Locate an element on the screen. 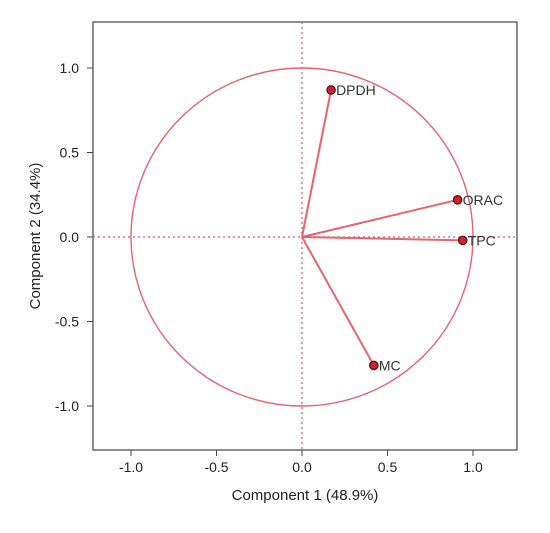  vector-tpc is located at coordinates (382, 239).